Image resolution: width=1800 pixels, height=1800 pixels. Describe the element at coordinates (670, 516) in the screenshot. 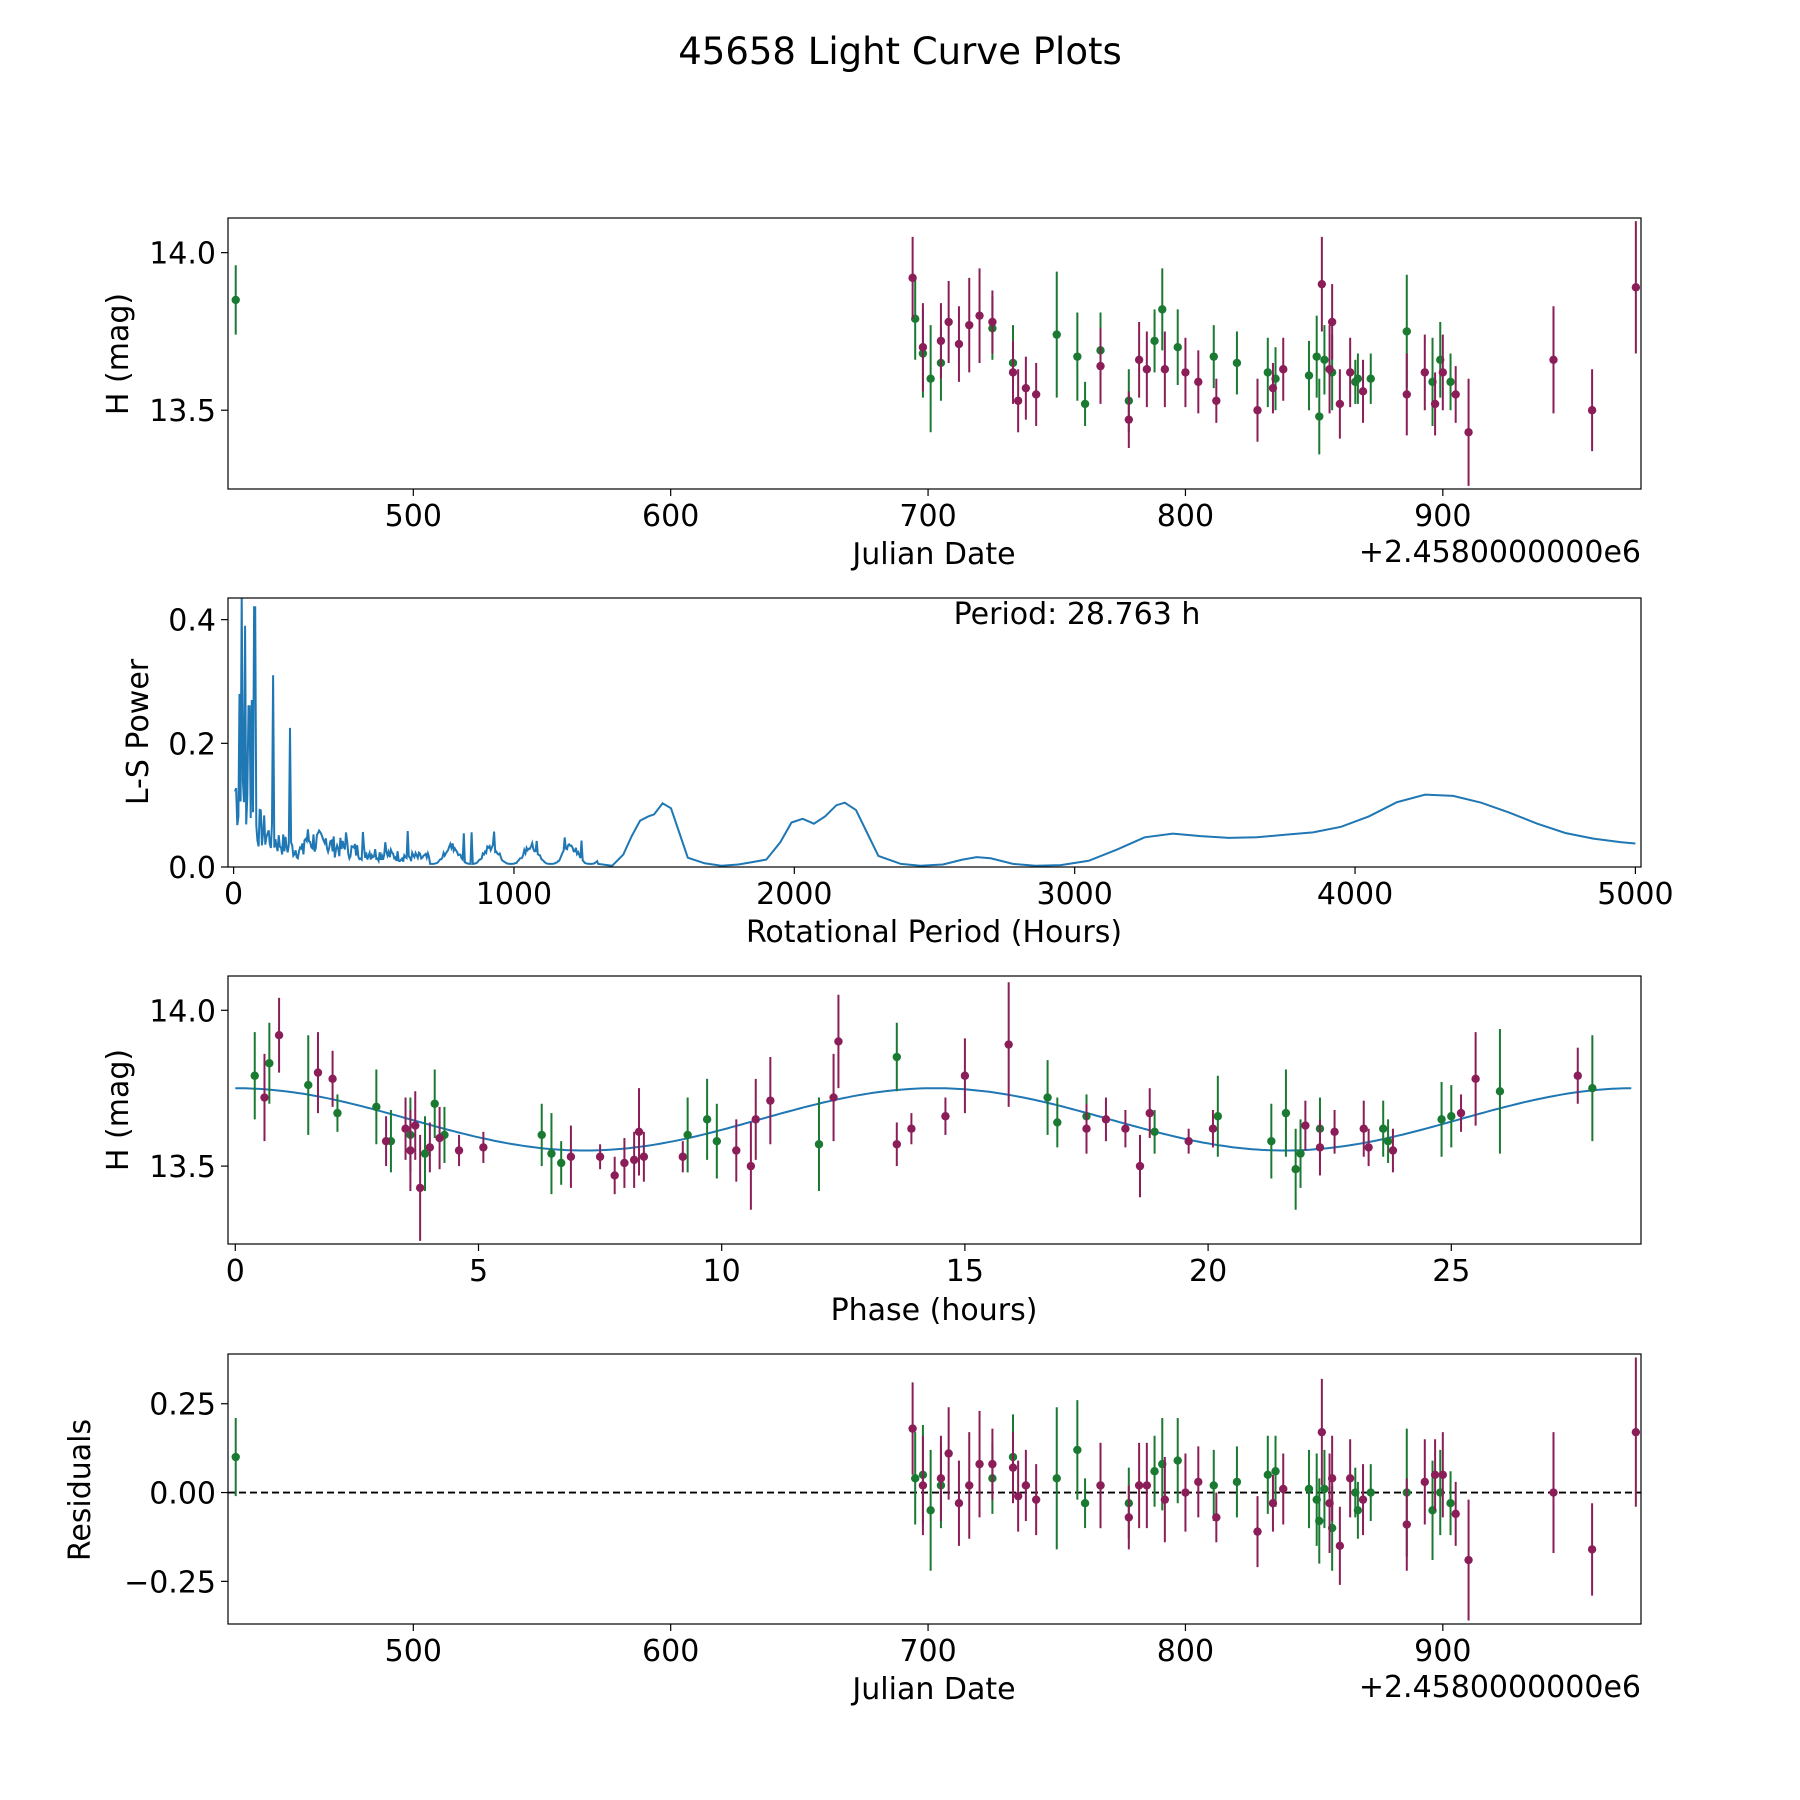

I see `lightcurve-xtick-label: 600` at that location.